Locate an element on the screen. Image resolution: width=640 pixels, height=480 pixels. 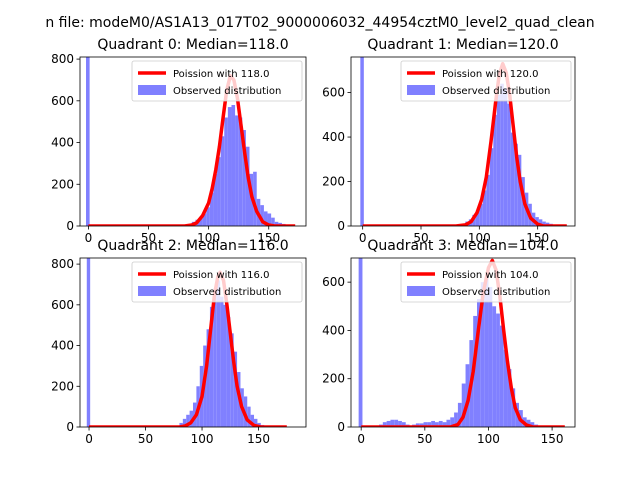
legend-curve-label: Poission with 104.0 is located at coordinates (490, 275).